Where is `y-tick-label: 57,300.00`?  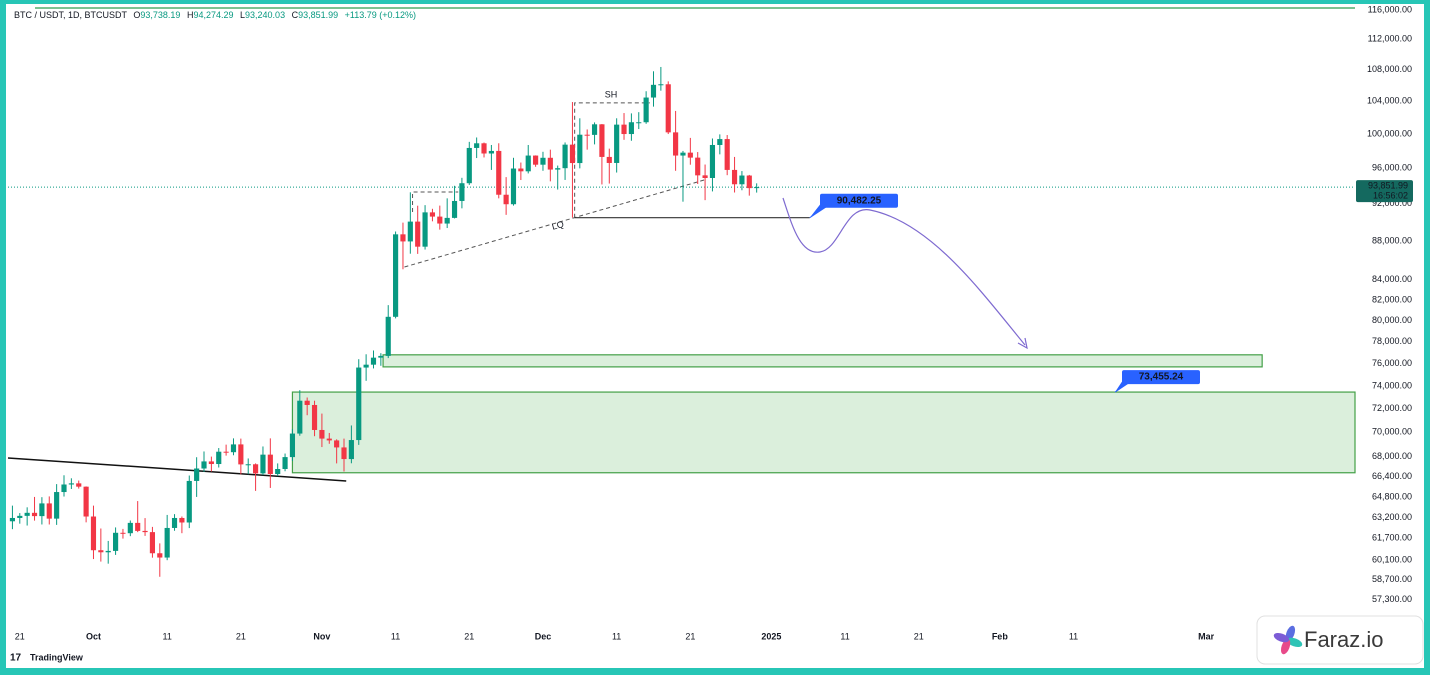
y-tick-label: 57,300.00 is located at coordinates (1392, 599).